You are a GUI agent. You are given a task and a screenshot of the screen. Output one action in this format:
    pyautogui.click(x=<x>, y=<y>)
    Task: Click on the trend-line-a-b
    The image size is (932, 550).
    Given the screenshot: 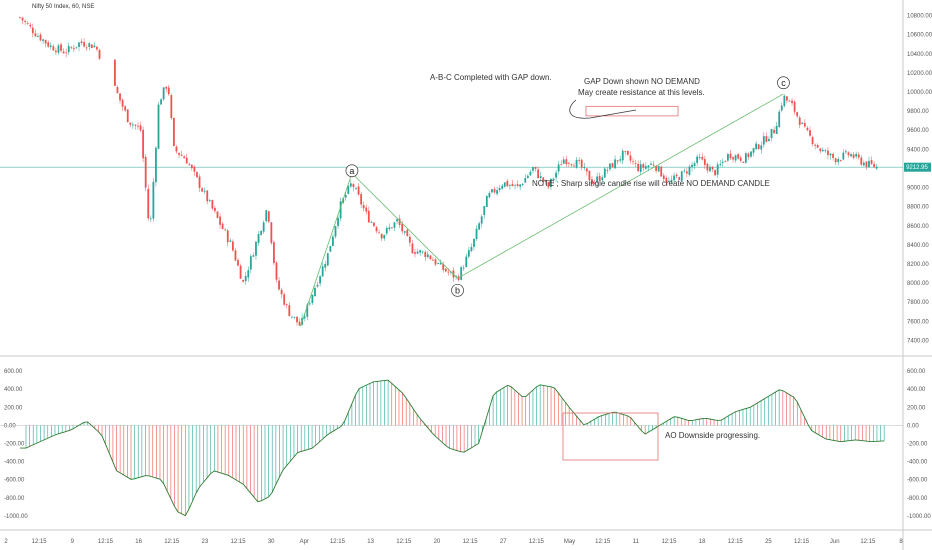 What is the action you would take?
    pyautogui.click(x=404, y=225)
    